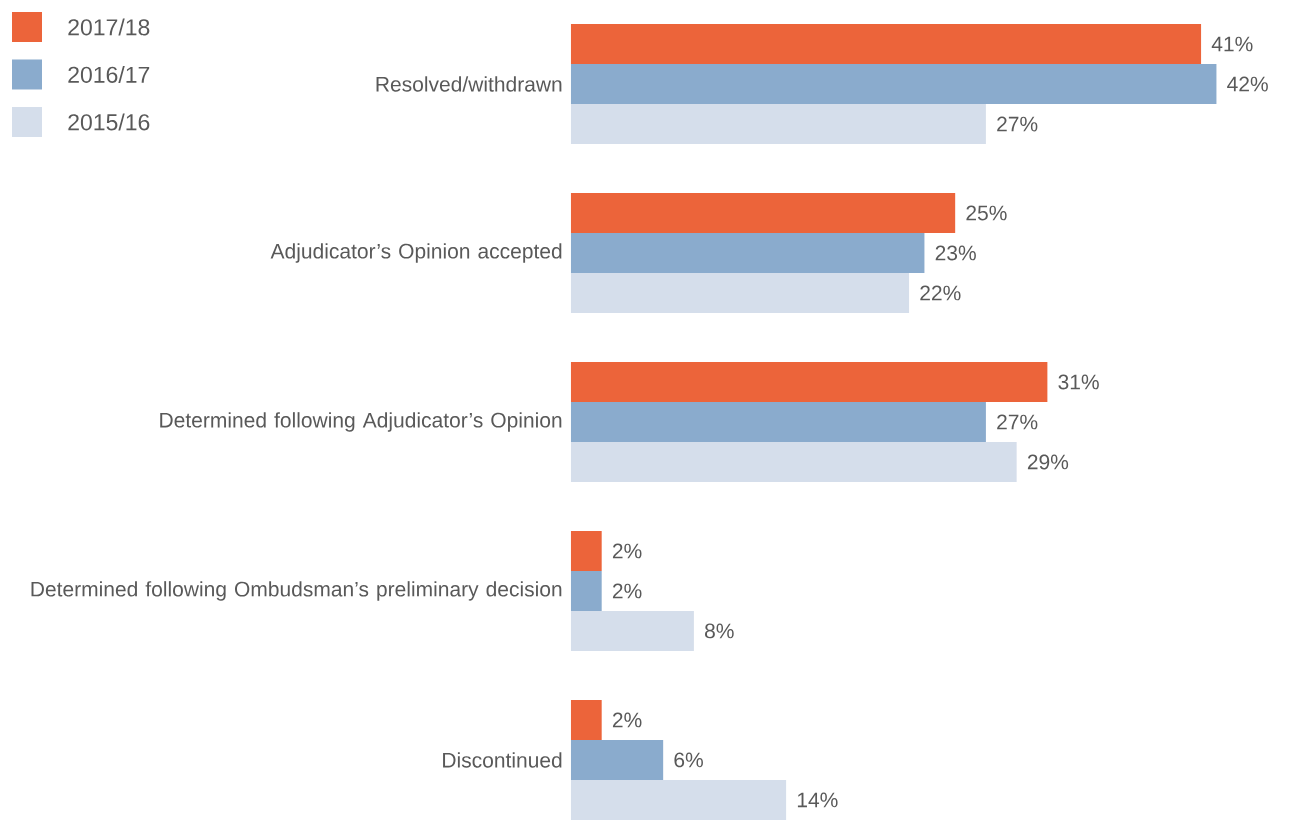 This screenshot has height=820, width=1294. I want to click on data-label: 22%, so click(940, 293).